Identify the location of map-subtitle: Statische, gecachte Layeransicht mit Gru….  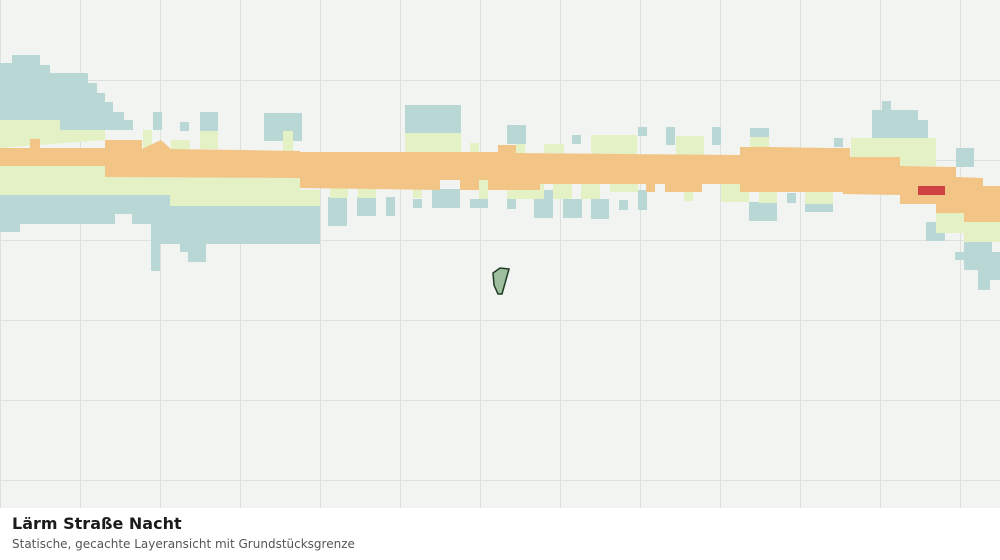
(183, 544).